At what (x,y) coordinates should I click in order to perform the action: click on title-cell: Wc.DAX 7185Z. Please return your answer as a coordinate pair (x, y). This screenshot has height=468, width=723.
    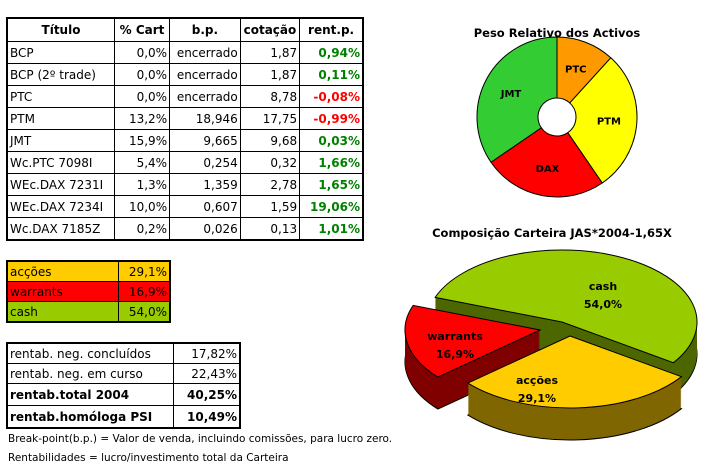
    Looking at the image, I should click on (60, 229).